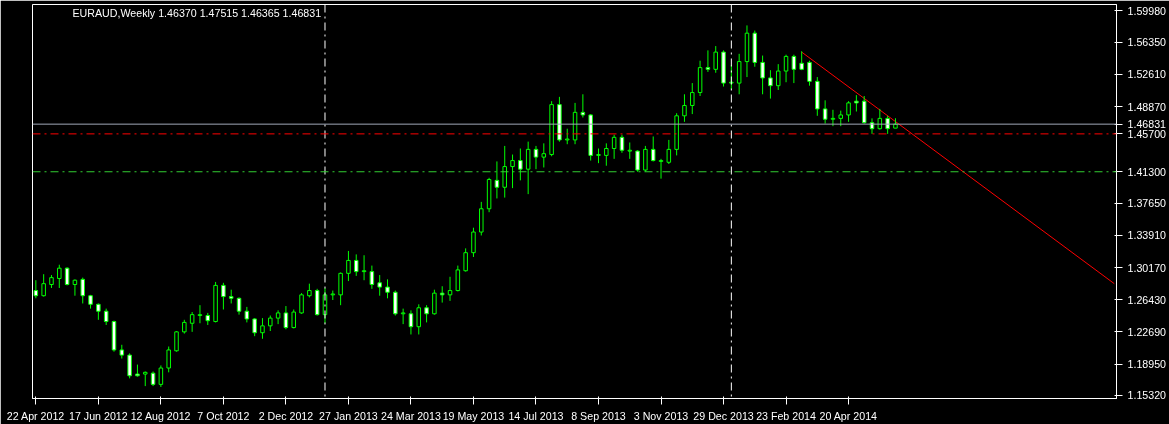  Describe the element at coordinates (160, 415) in the screenshot. I see `x-tick-label: 12 Aug 2012` at that location.